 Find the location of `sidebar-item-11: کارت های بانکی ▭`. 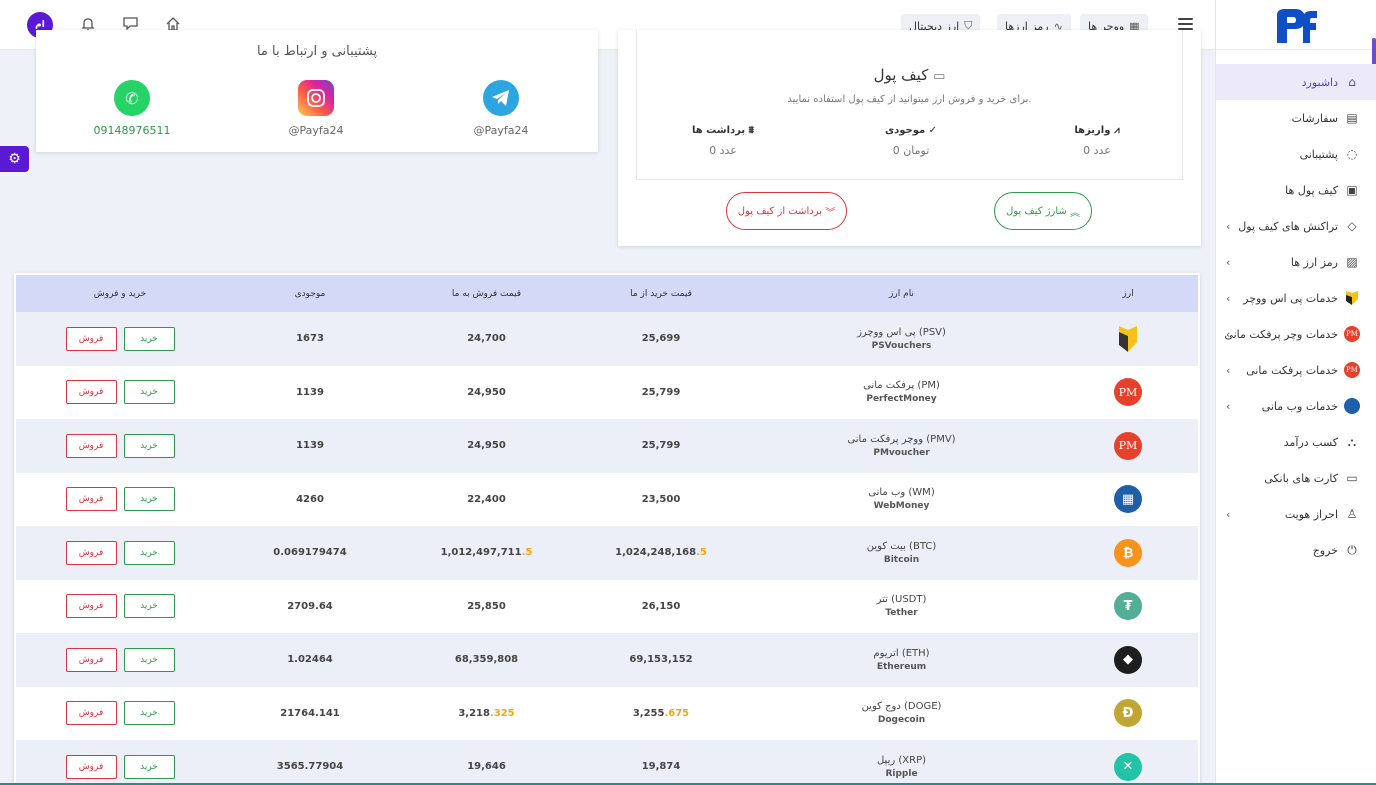

sidebar-item-11: کارت های بانکی ▭ is located at coordinates (1296, 478).